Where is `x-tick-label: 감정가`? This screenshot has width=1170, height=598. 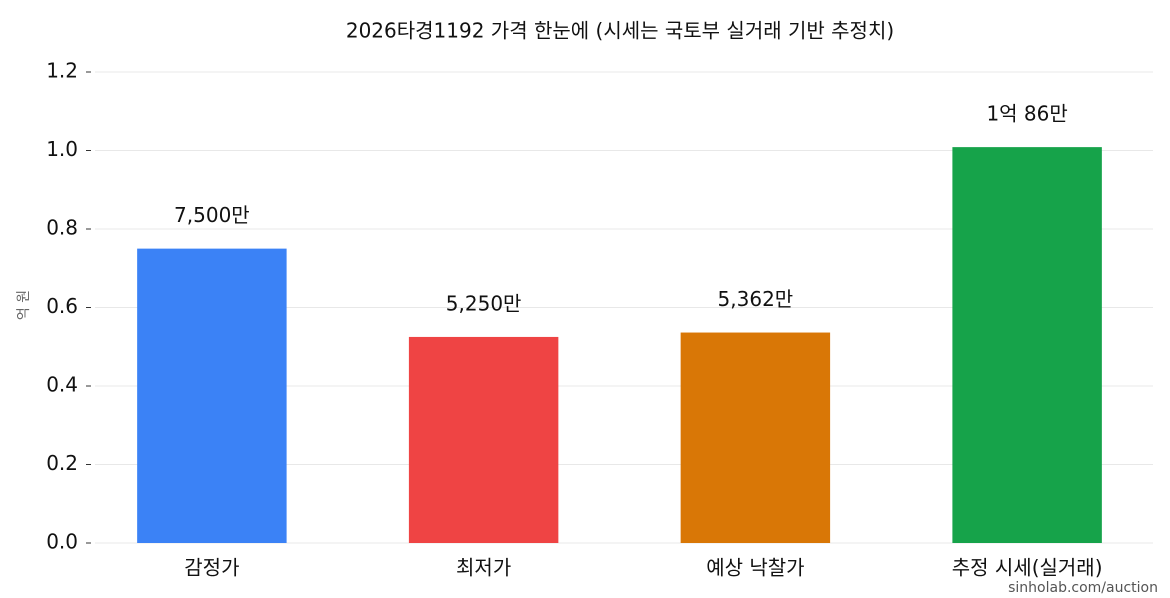
x-tick-label: 감정가 is located at coordinates (211, 568).